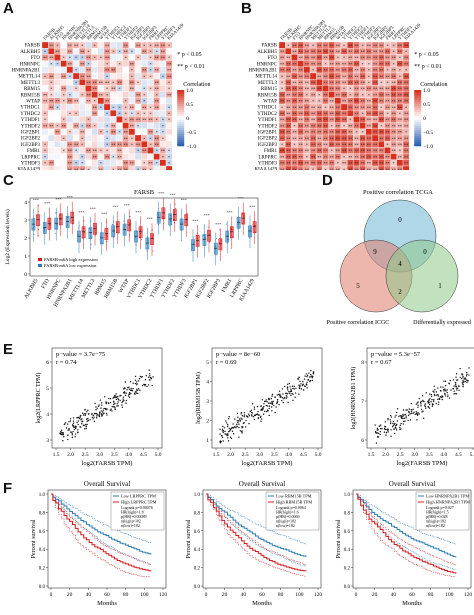 The height and width of the screenshot is (615, 474). Describe the element at coordinates (196, 85) in the screenshot. I see `colorbar-title: Correlation` at that location.